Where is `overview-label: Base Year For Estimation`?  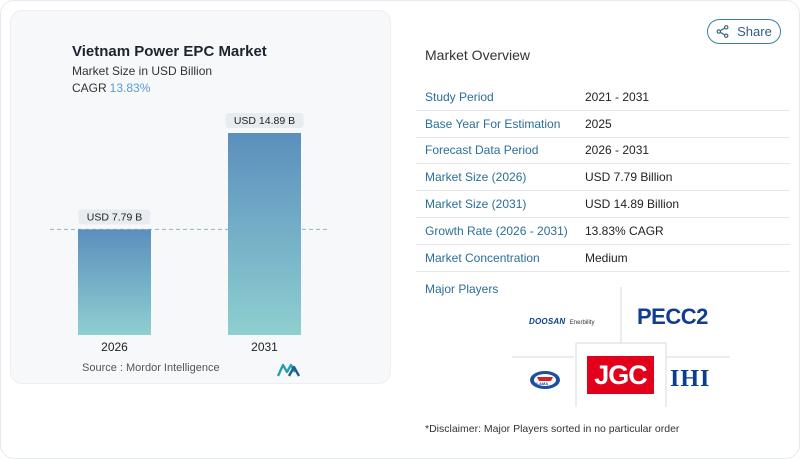 overview-label: Base Year For Estimation is located at coordinates (493, 123).